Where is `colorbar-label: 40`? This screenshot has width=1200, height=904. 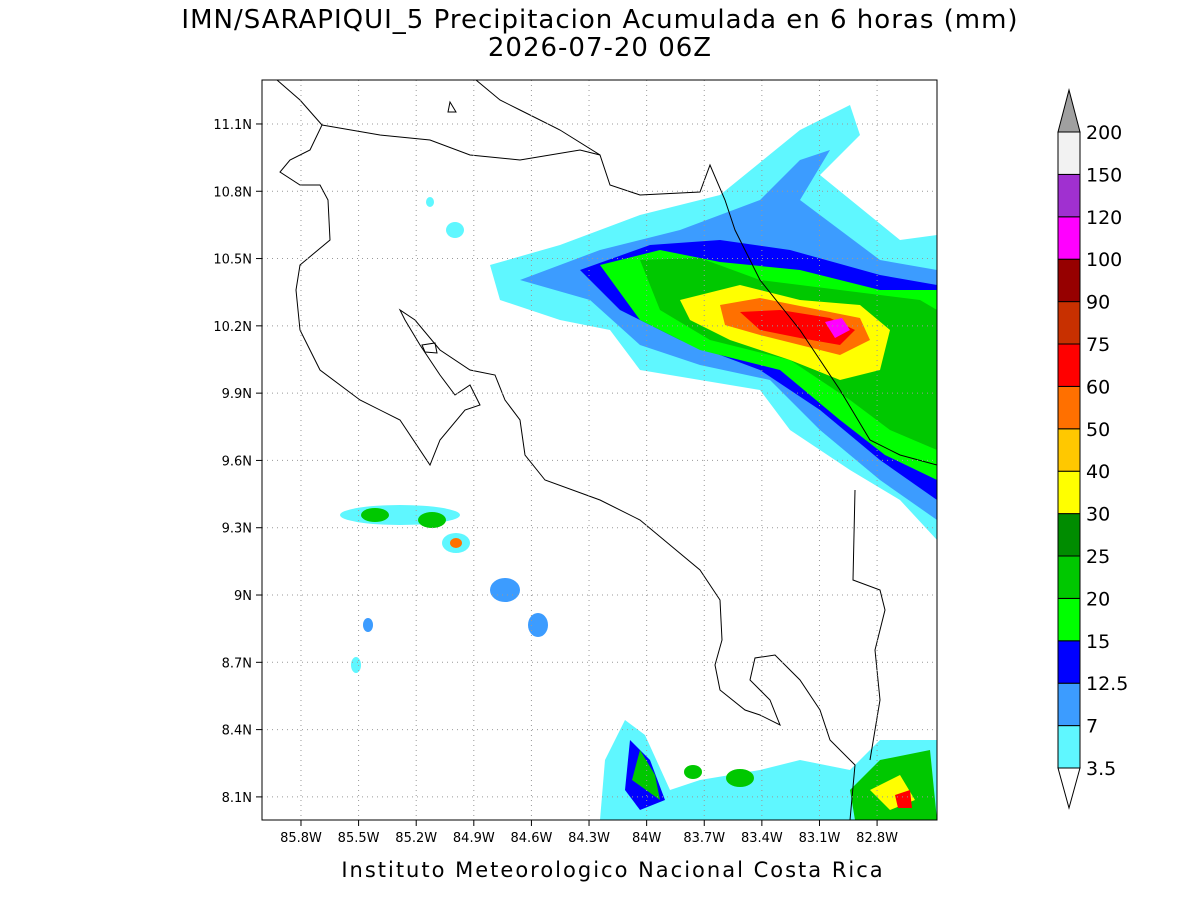 colorbar-label: 40 is located at coordinates (1098, 472).